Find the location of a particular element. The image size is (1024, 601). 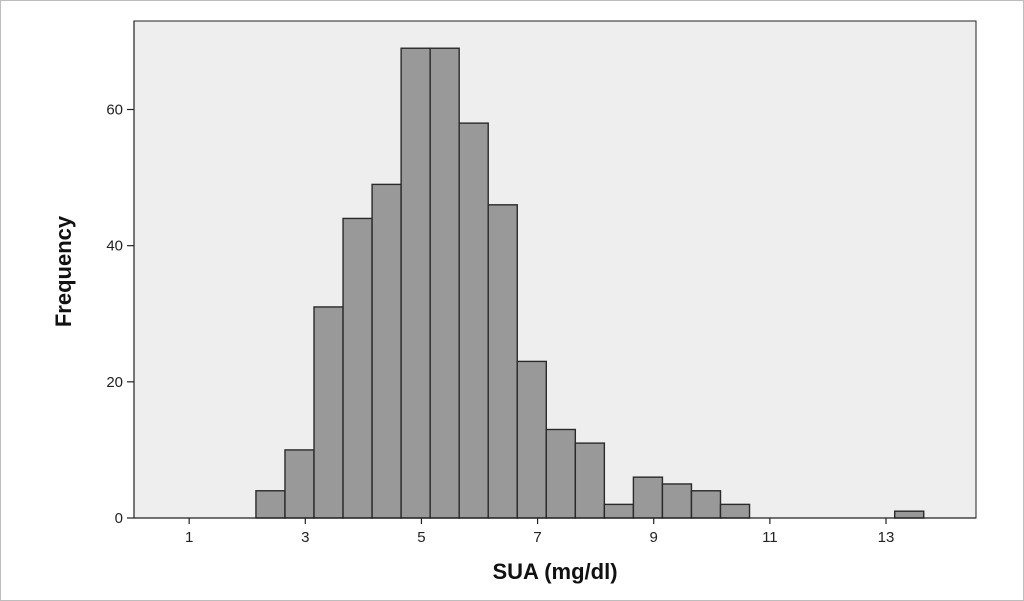

x-ticks-group: 1 3 5 7 9 11 13 is located at coordinates (539, 532).